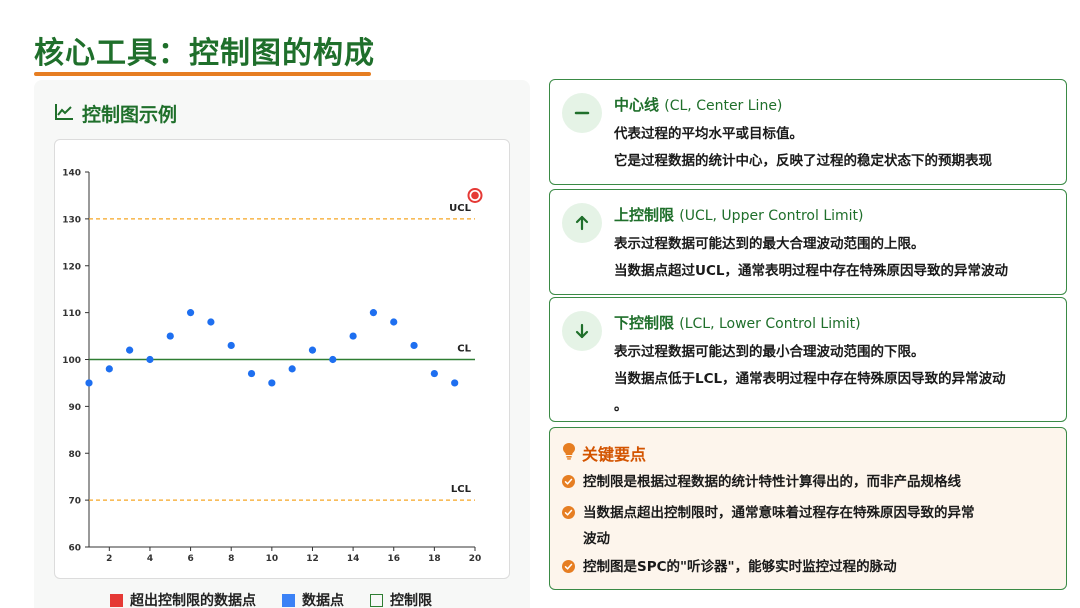 Image resolution: width=1080 pixels, height=608 pixels. What do you see at coordinates (353, 559) in the screenshot?
I see `x-tick-label: 14` at bounding box center [353, 559].